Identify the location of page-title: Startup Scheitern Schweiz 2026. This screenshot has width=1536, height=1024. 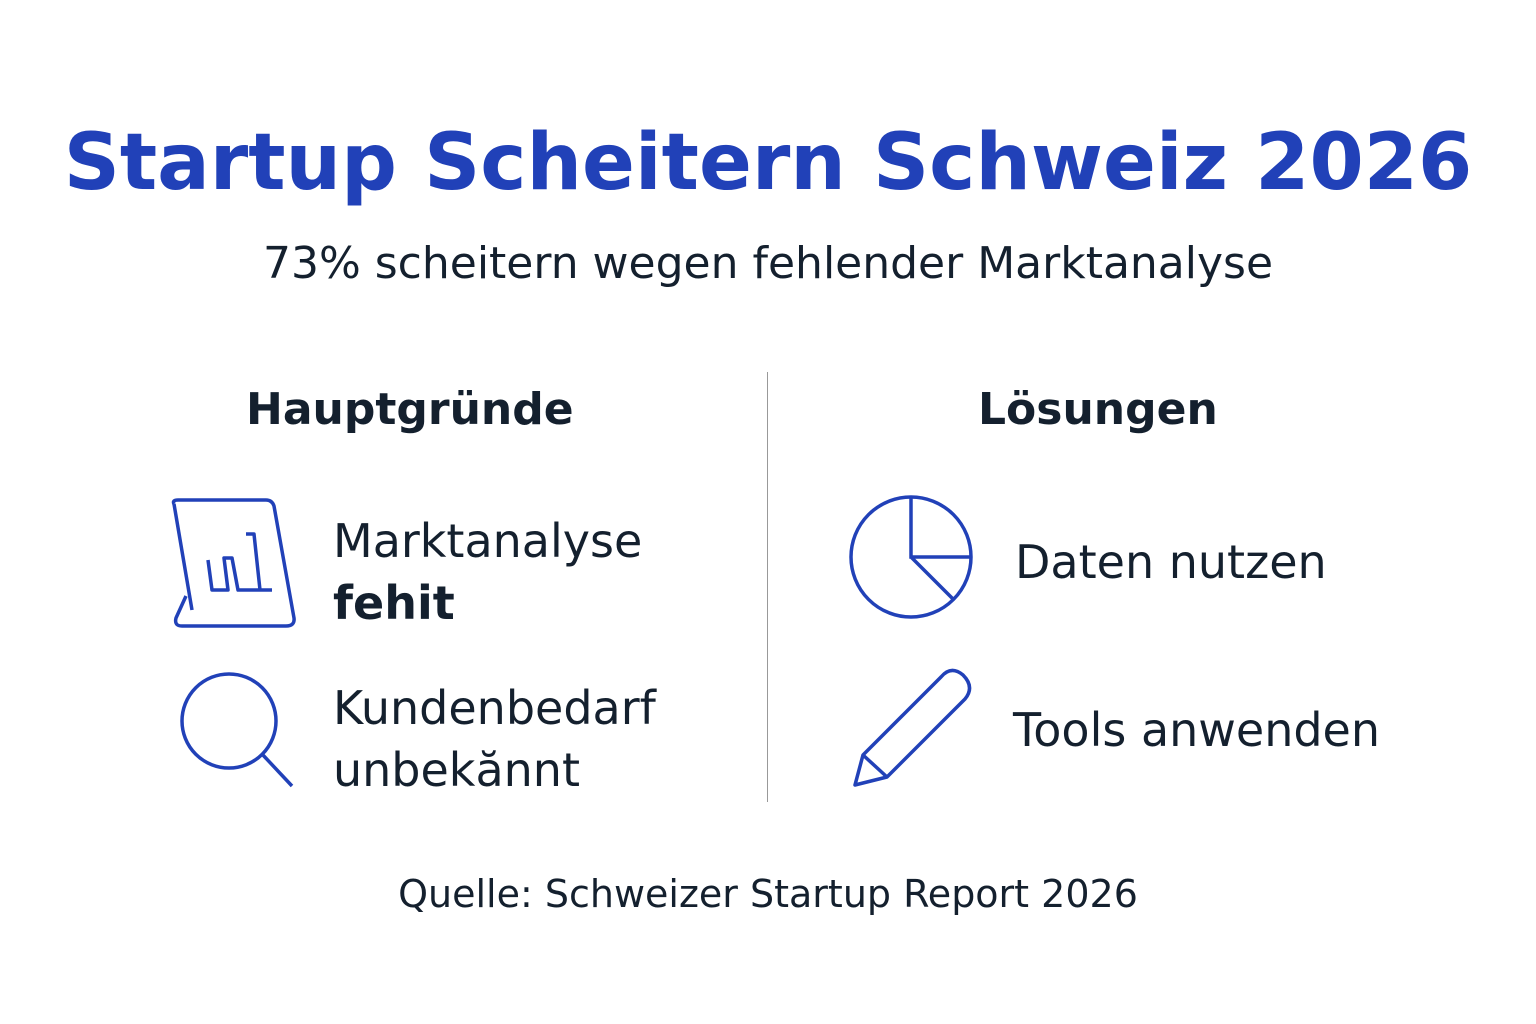
(768, 163).